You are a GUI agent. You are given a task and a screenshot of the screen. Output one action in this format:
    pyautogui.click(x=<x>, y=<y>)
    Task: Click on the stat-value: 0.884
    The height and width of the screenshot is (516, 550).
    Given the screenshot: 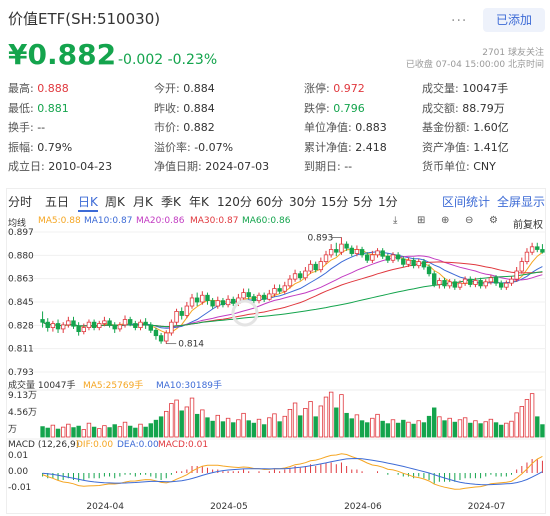 What is the action you would take?
    pyautogui.click(x=197, y=88)
    